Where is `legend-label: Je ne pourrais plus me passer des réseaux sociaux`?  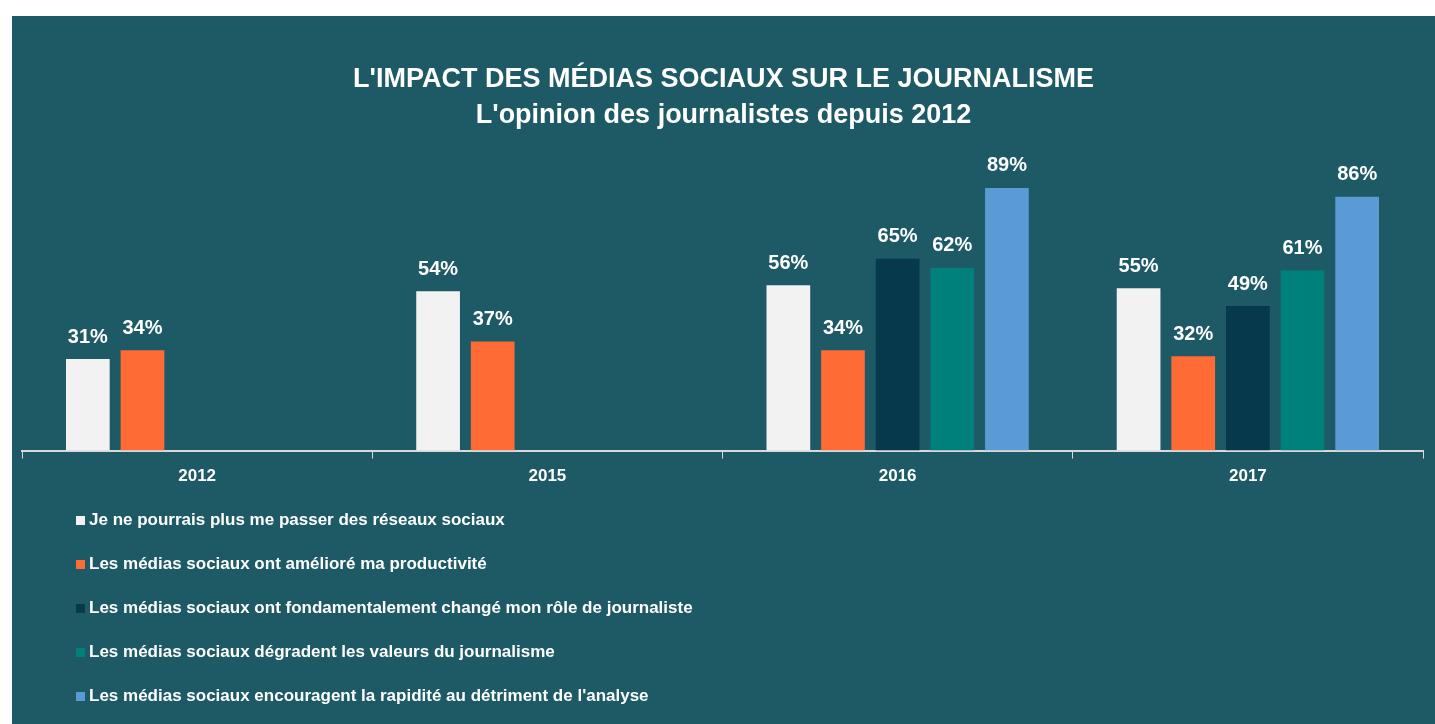 legend-label: Je ne pourrais plus me passer des réseaux sociaux is located at coordinates (297, 520).